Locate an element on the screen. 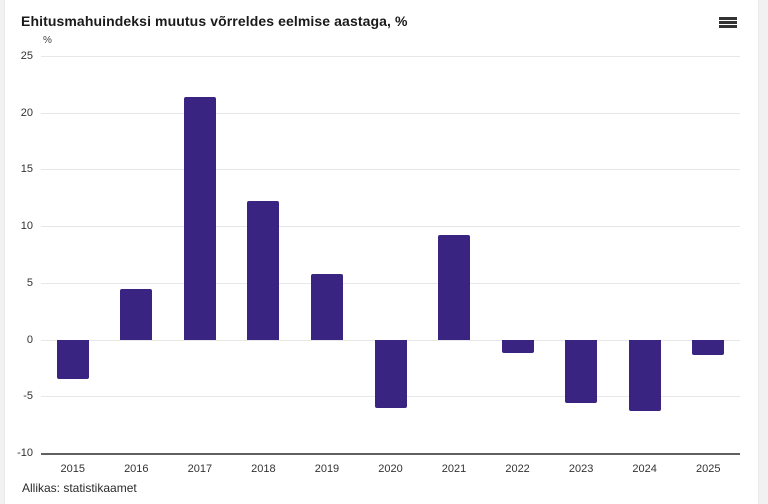  y-tick-label: -5 is located at coordinates (28, 396).